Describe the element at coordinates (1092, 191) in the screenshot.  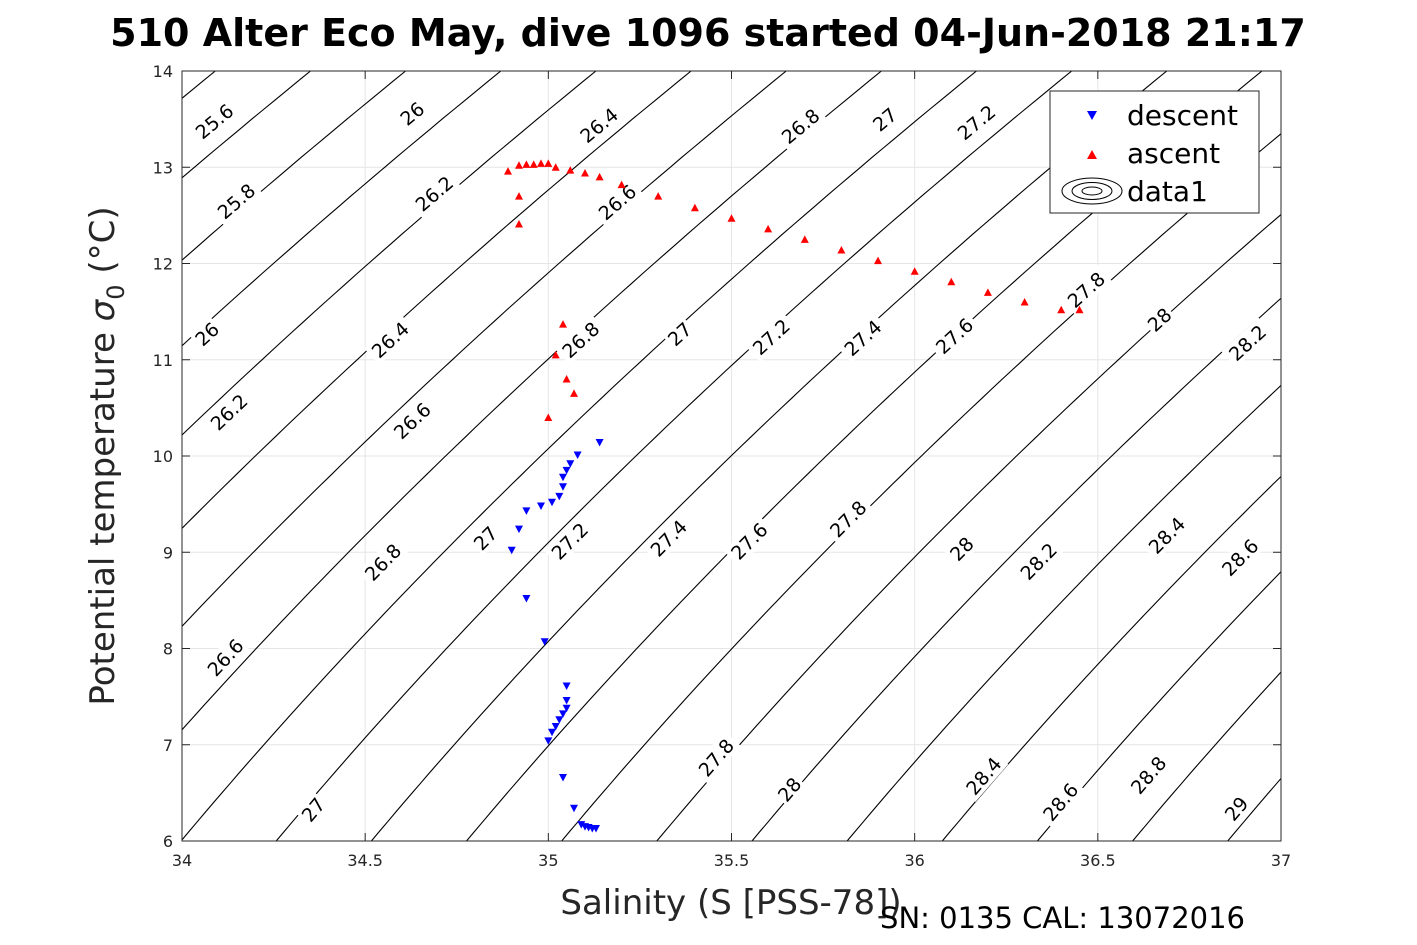
I see `legend-contour-icon` at that location.